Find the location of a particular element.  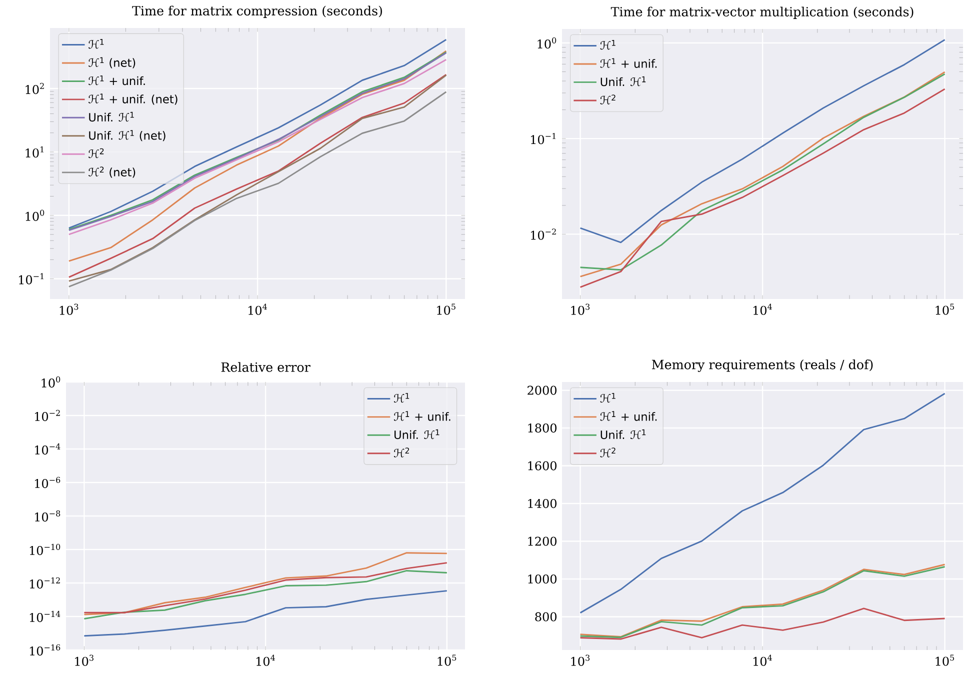

y-tick-label: 10$^{1}$ is located at coordinates (35, 152).